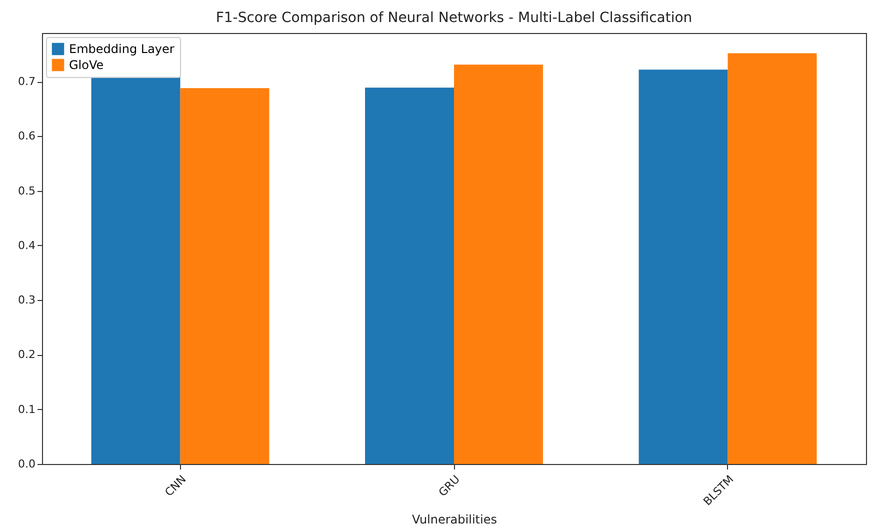 The image size is (880, 531). Describe the element at coordinates (27, 409) in the screenshot. I see `y-tick-label: 0.1` at that location.